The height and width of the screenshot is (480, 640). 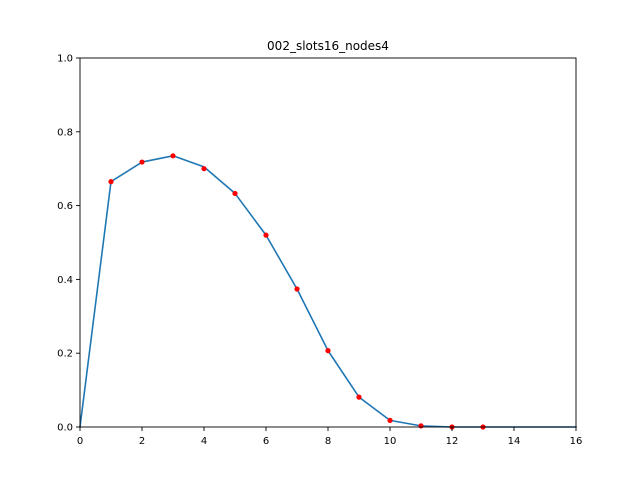 What do you see at coordinates (142, 441) in the screenshot?
I see `x-tick-label: 2` at bounding box center [142, 441].